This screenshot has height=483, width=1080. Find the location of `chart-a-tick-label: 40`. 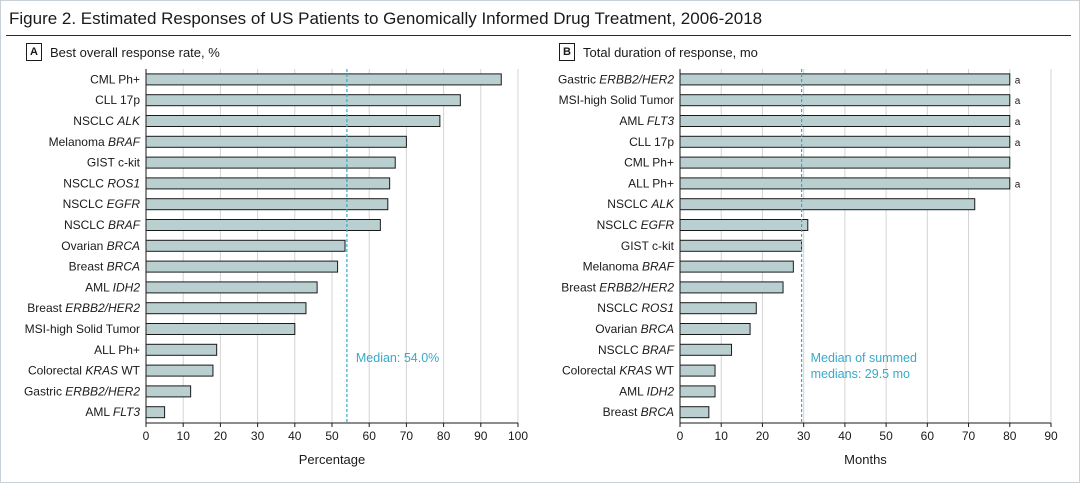

chart-a-tick-label: 40 is located at coordinates (295, 436).